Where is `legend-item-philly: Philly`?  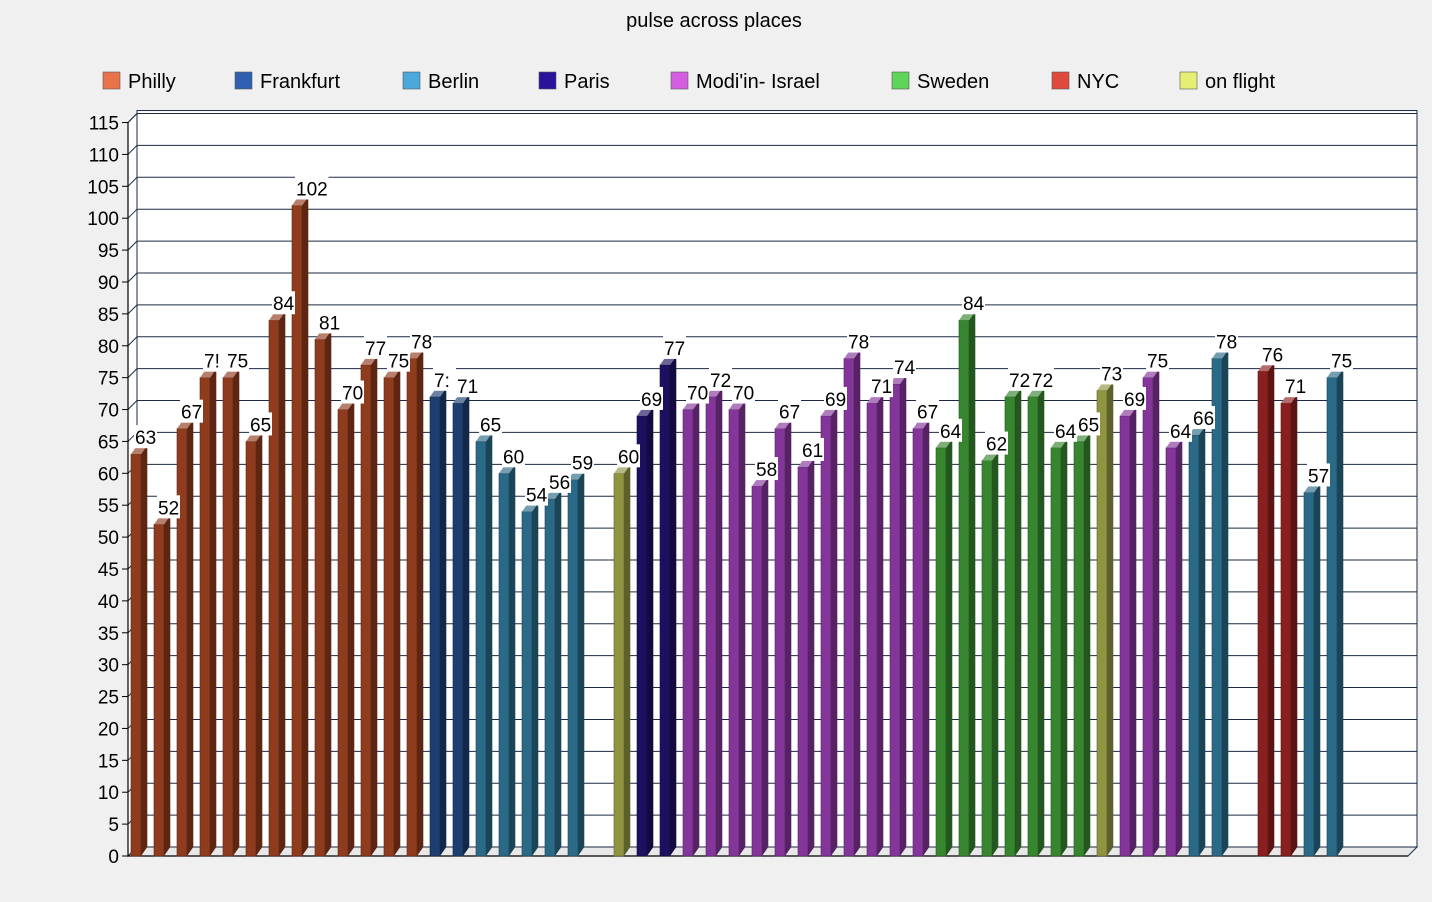 legend-item-philly: Philly is located at coordinates (139, 82).